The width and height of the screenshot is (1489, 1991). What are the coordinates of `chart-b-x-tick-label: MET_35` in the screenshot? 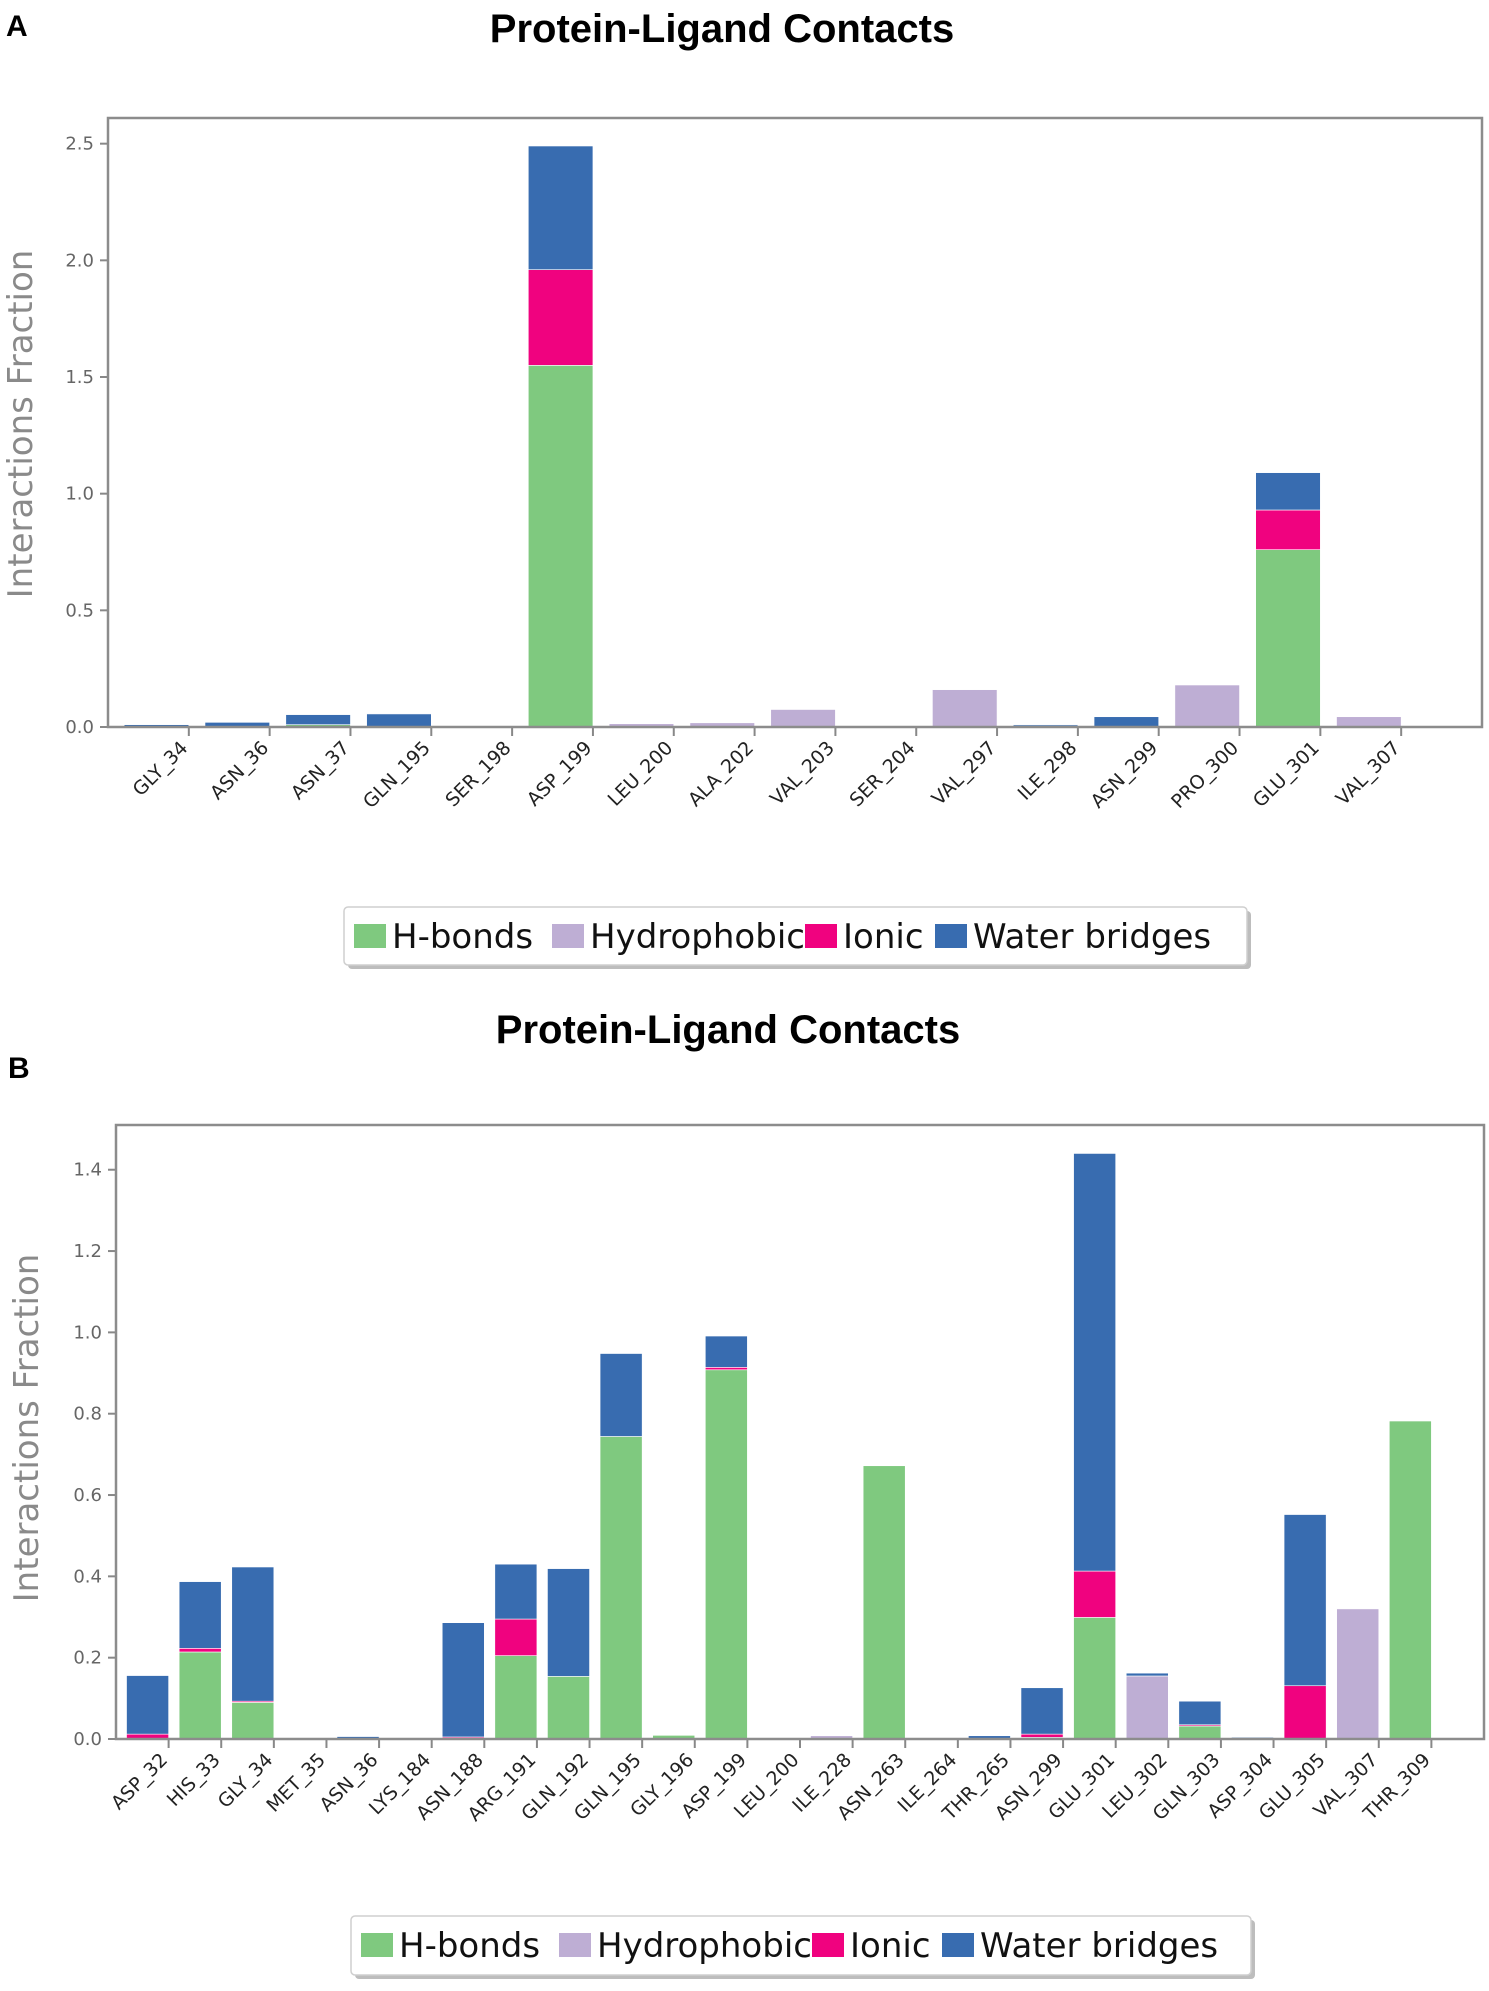 It's located at (296, 1783).